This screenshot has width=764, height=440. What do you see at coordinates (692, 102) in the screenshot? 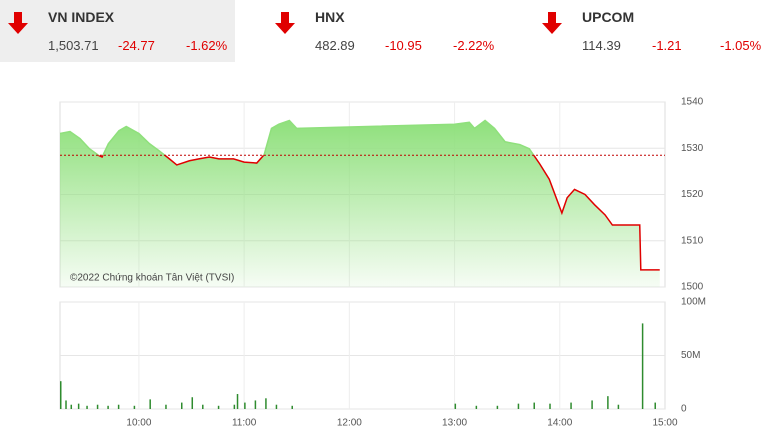
I see `y-tick-label: 1540` at bounding box center [692, 102].